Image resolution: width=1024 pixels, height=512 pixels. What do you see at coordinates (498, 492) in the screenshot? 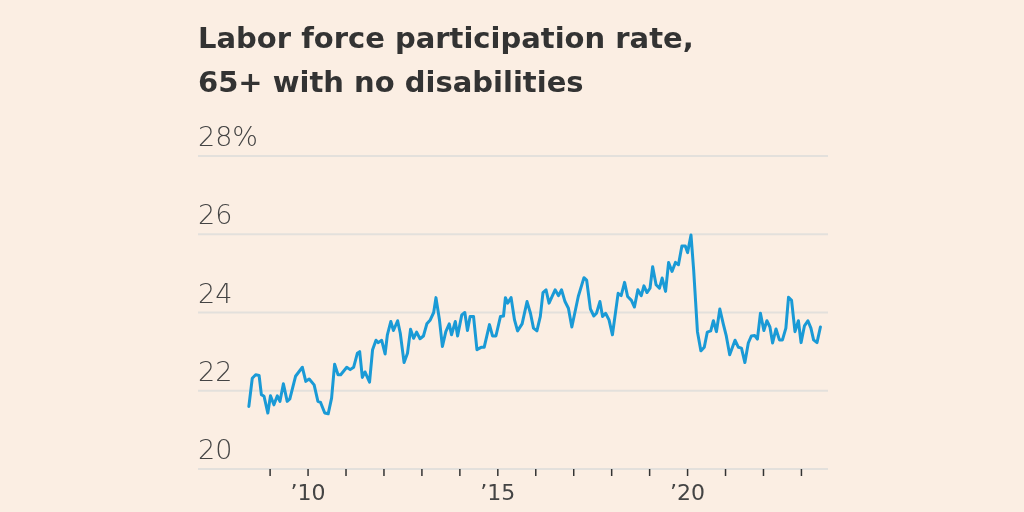
I see `x-tick-label: ’15` at bounding box center [498, 492].